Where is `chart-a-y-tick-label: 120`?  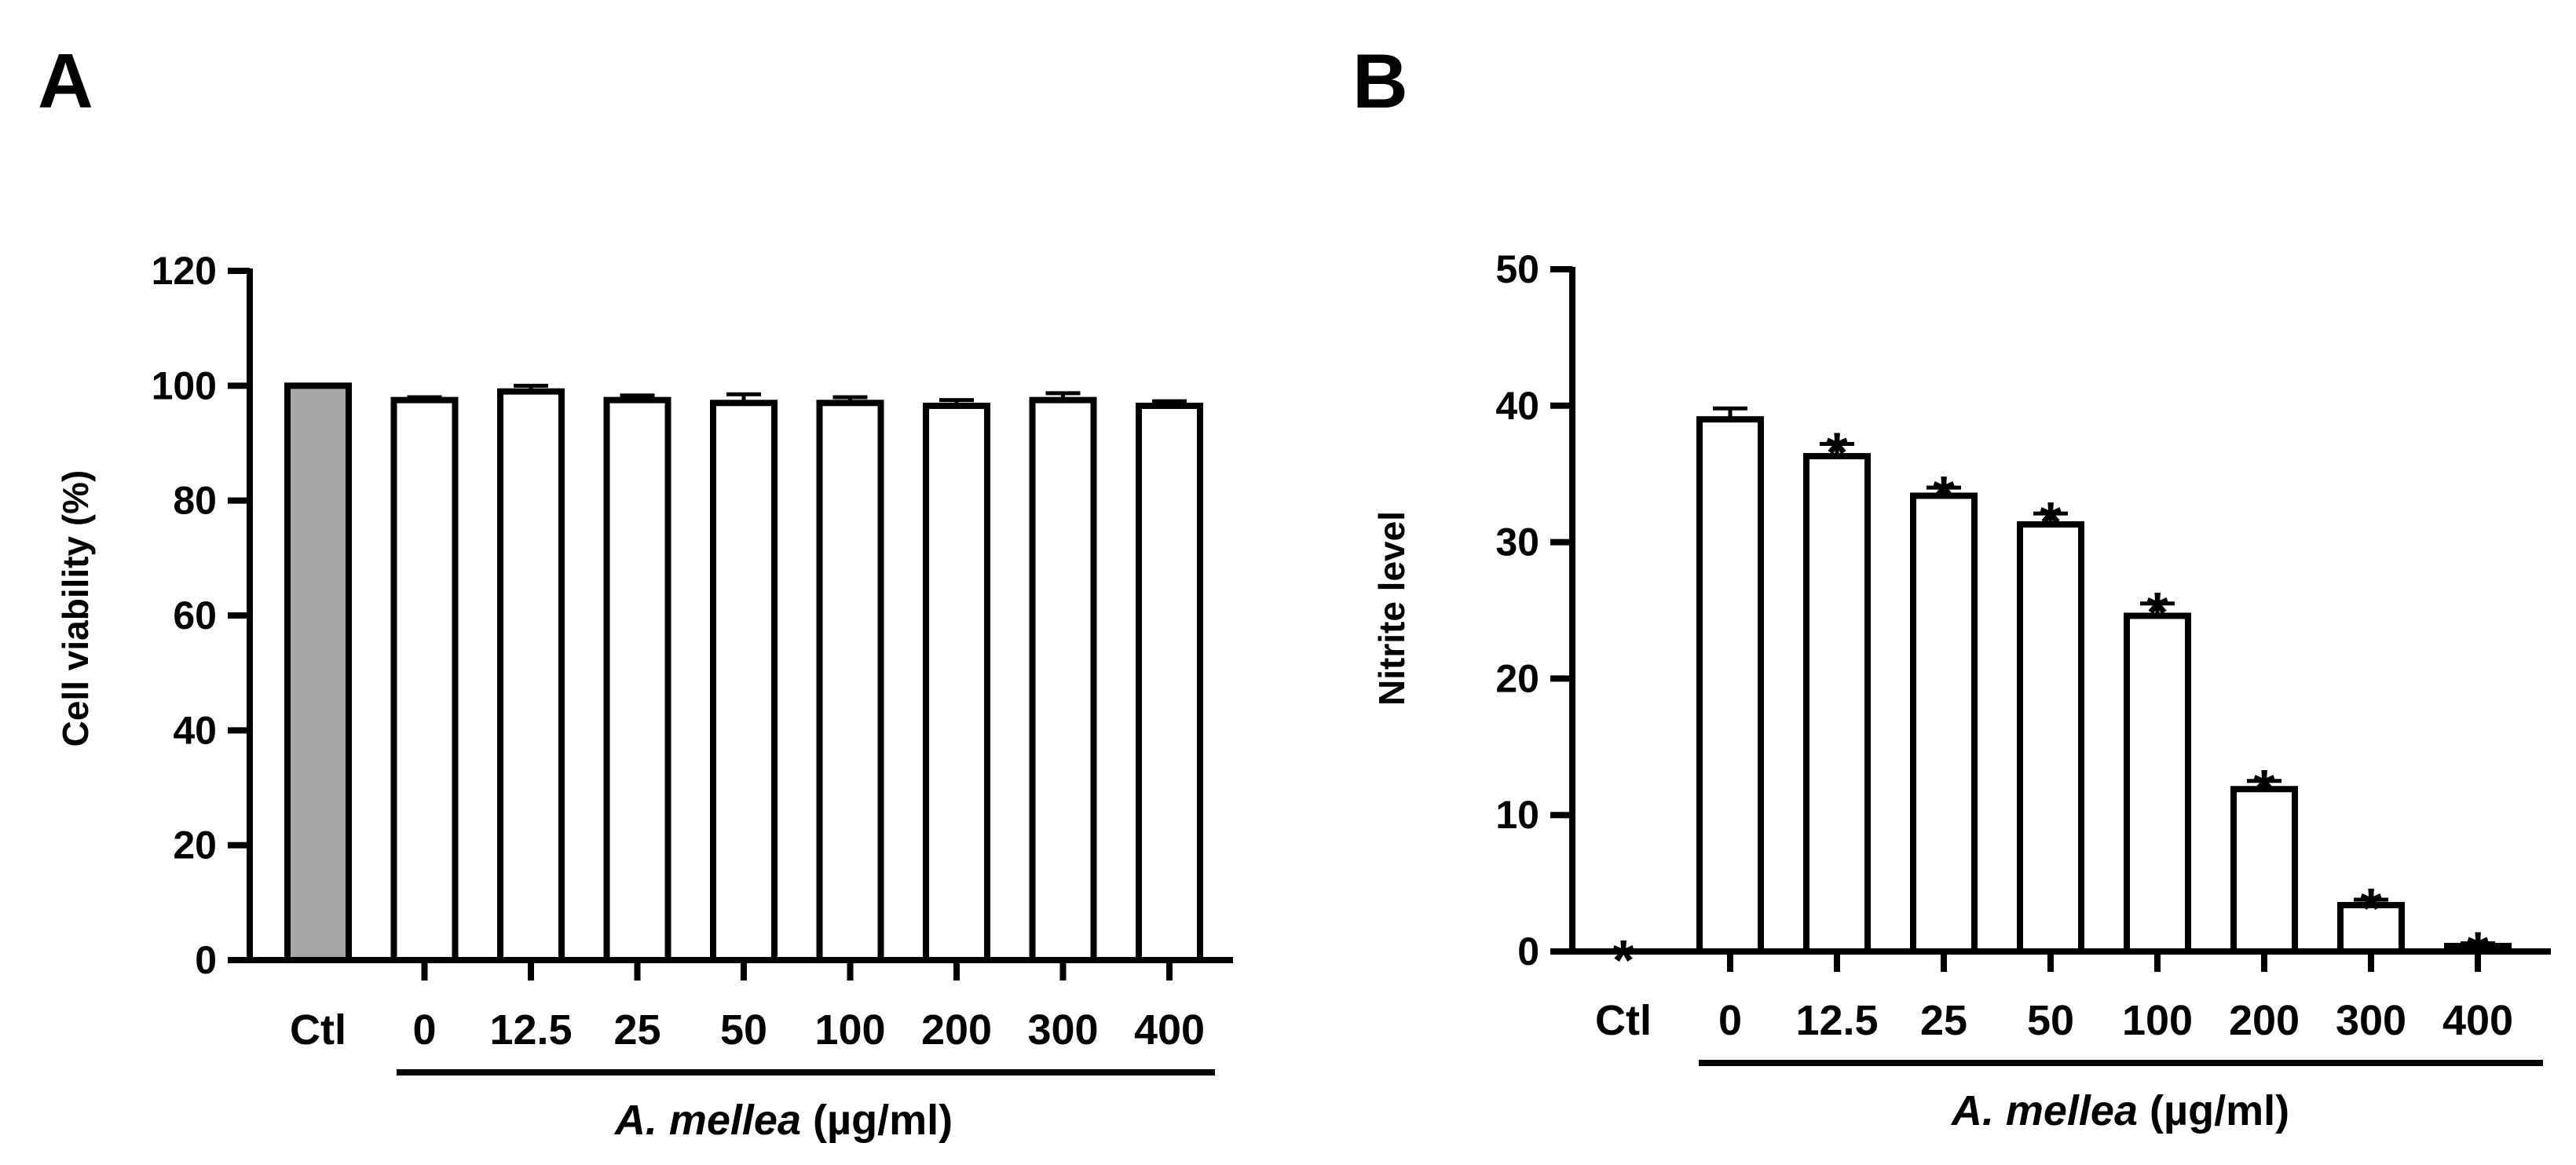 chart-a-y-tick-label: 120 is located at coordinates (184, 271).